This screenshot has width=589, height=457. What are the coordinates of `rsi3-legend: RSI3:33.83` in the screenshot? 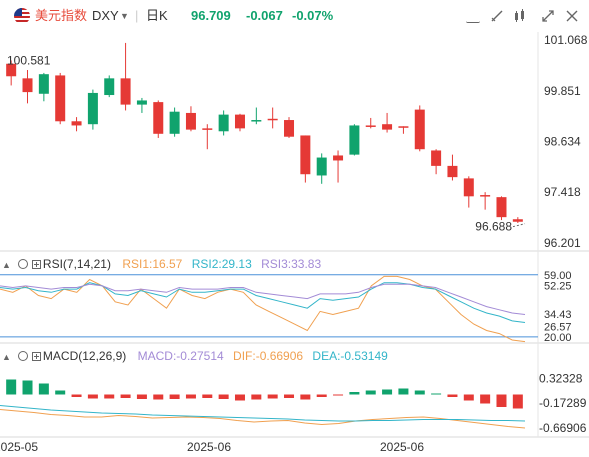 It's located at (291, 264).